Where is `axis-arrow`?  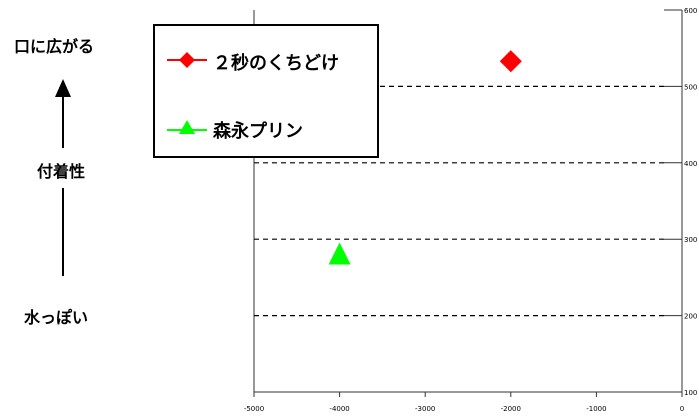
axis-arrow is located at coordinates (63, 177).